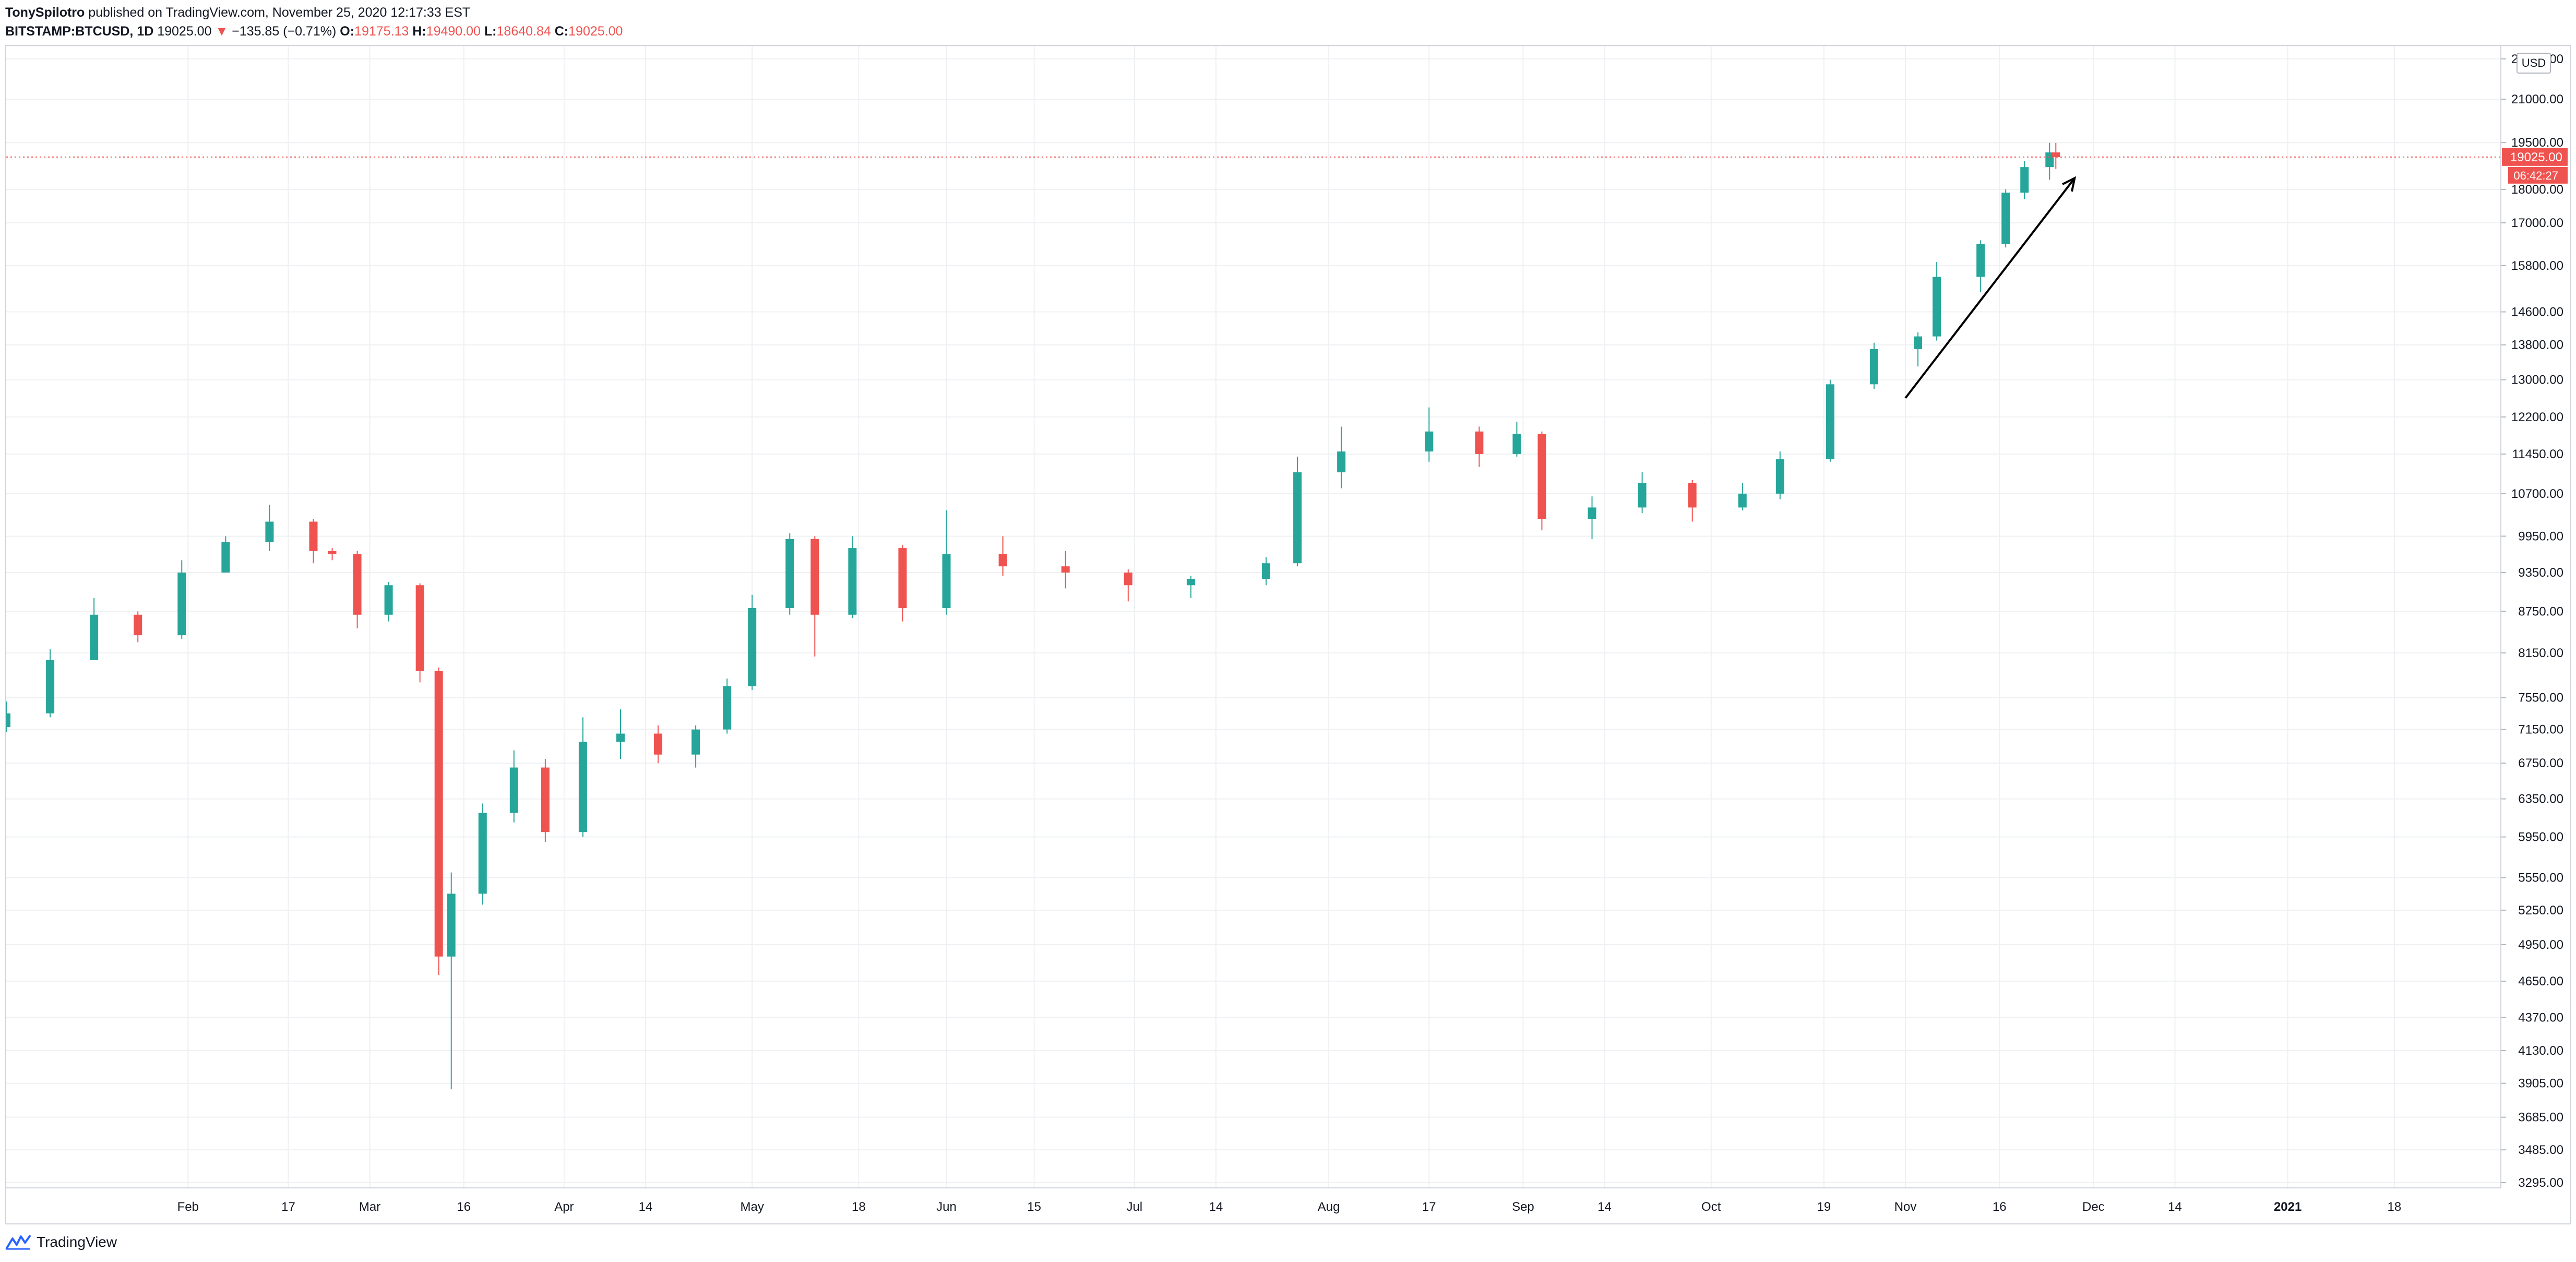 This screenshot has height=1262, width=2576. I want to click on low-label: L:, so click(490, 31).